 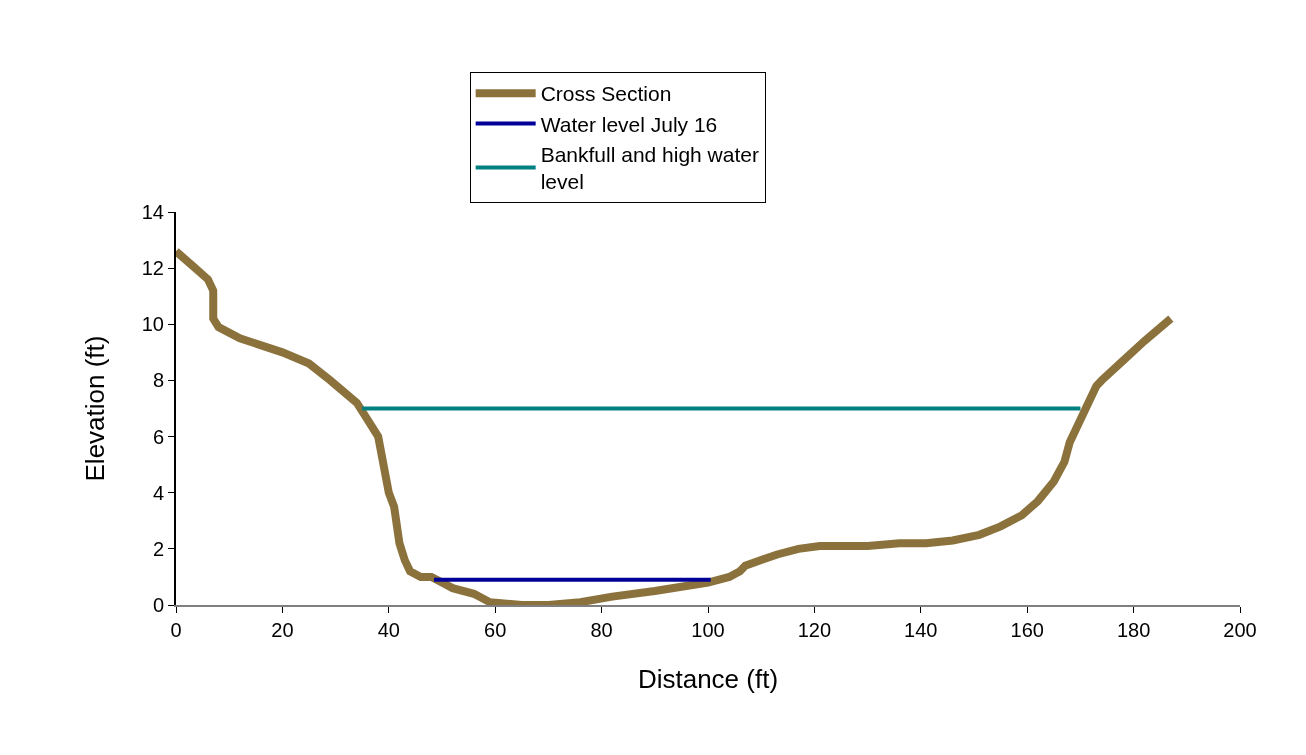 I want to click on y-tick-label: 6, so click(x=158, y=436).